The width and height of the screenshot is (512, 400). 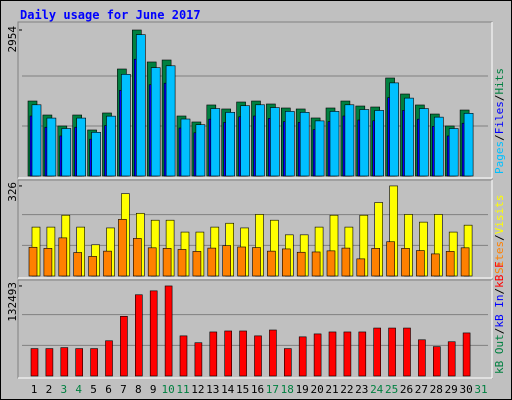 I want to click on x-tick-label: 28, so click(x=436, y=389).